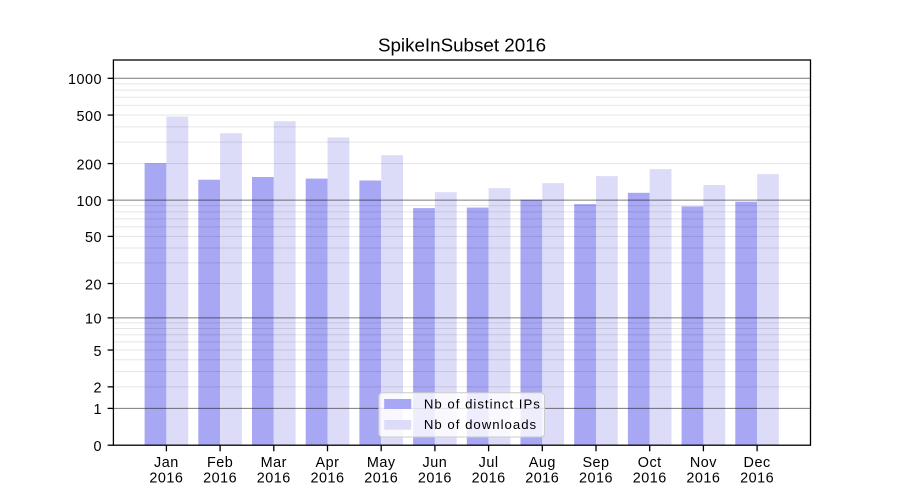 The image size is (900, 500). What do you see at coordinates (274, 463) in the screenshot?
I see `svg-text: Mar` at bounding box center [274, 463].